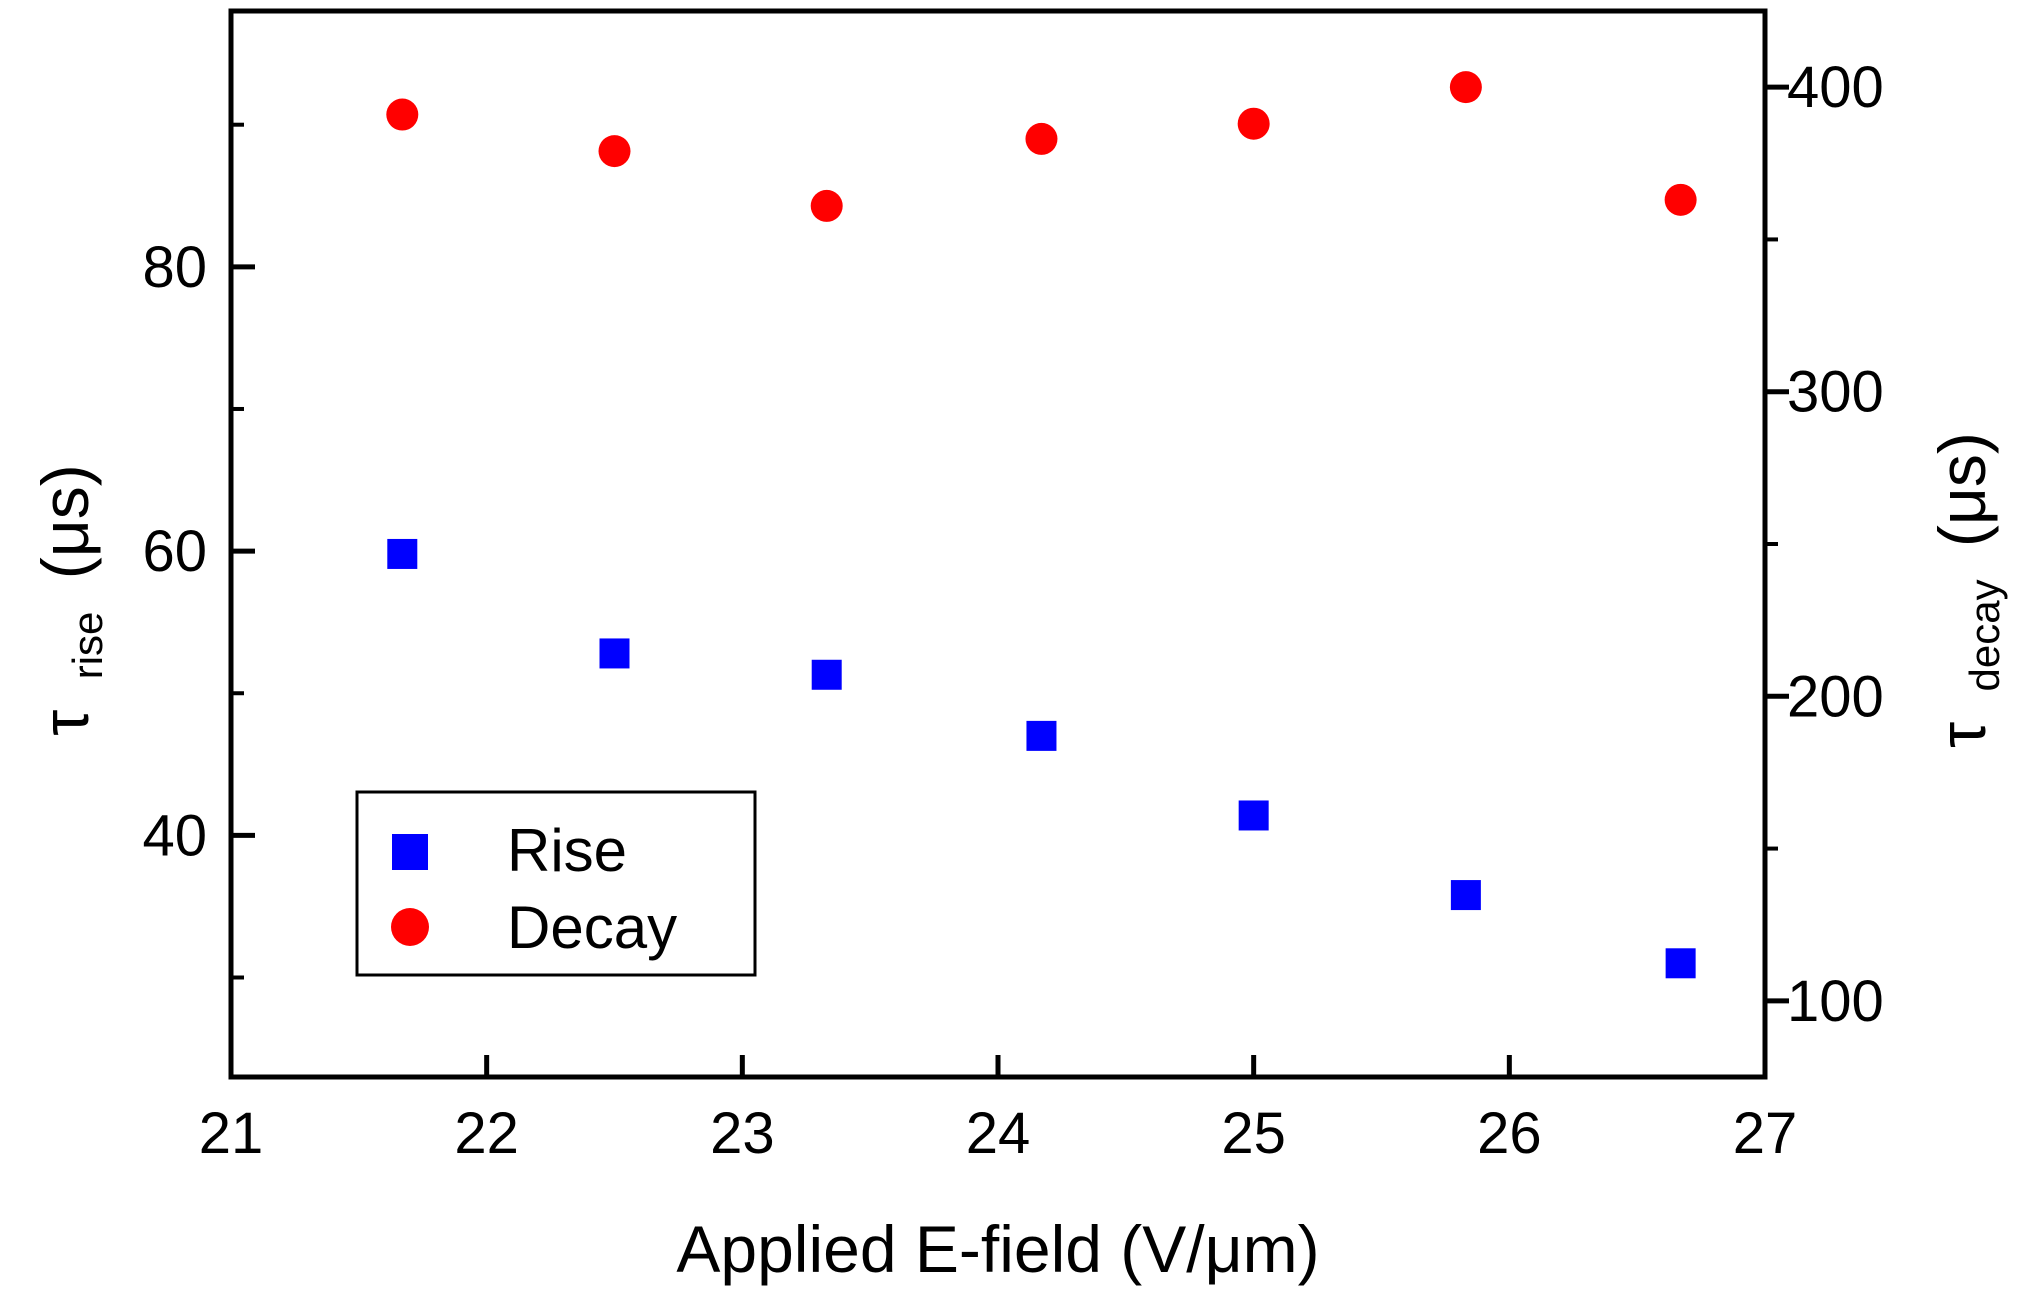 Image resolution: width=2038 pixels, height=1305 pixels. I want to click on x-tick-label: 23, so click(742, 1133).